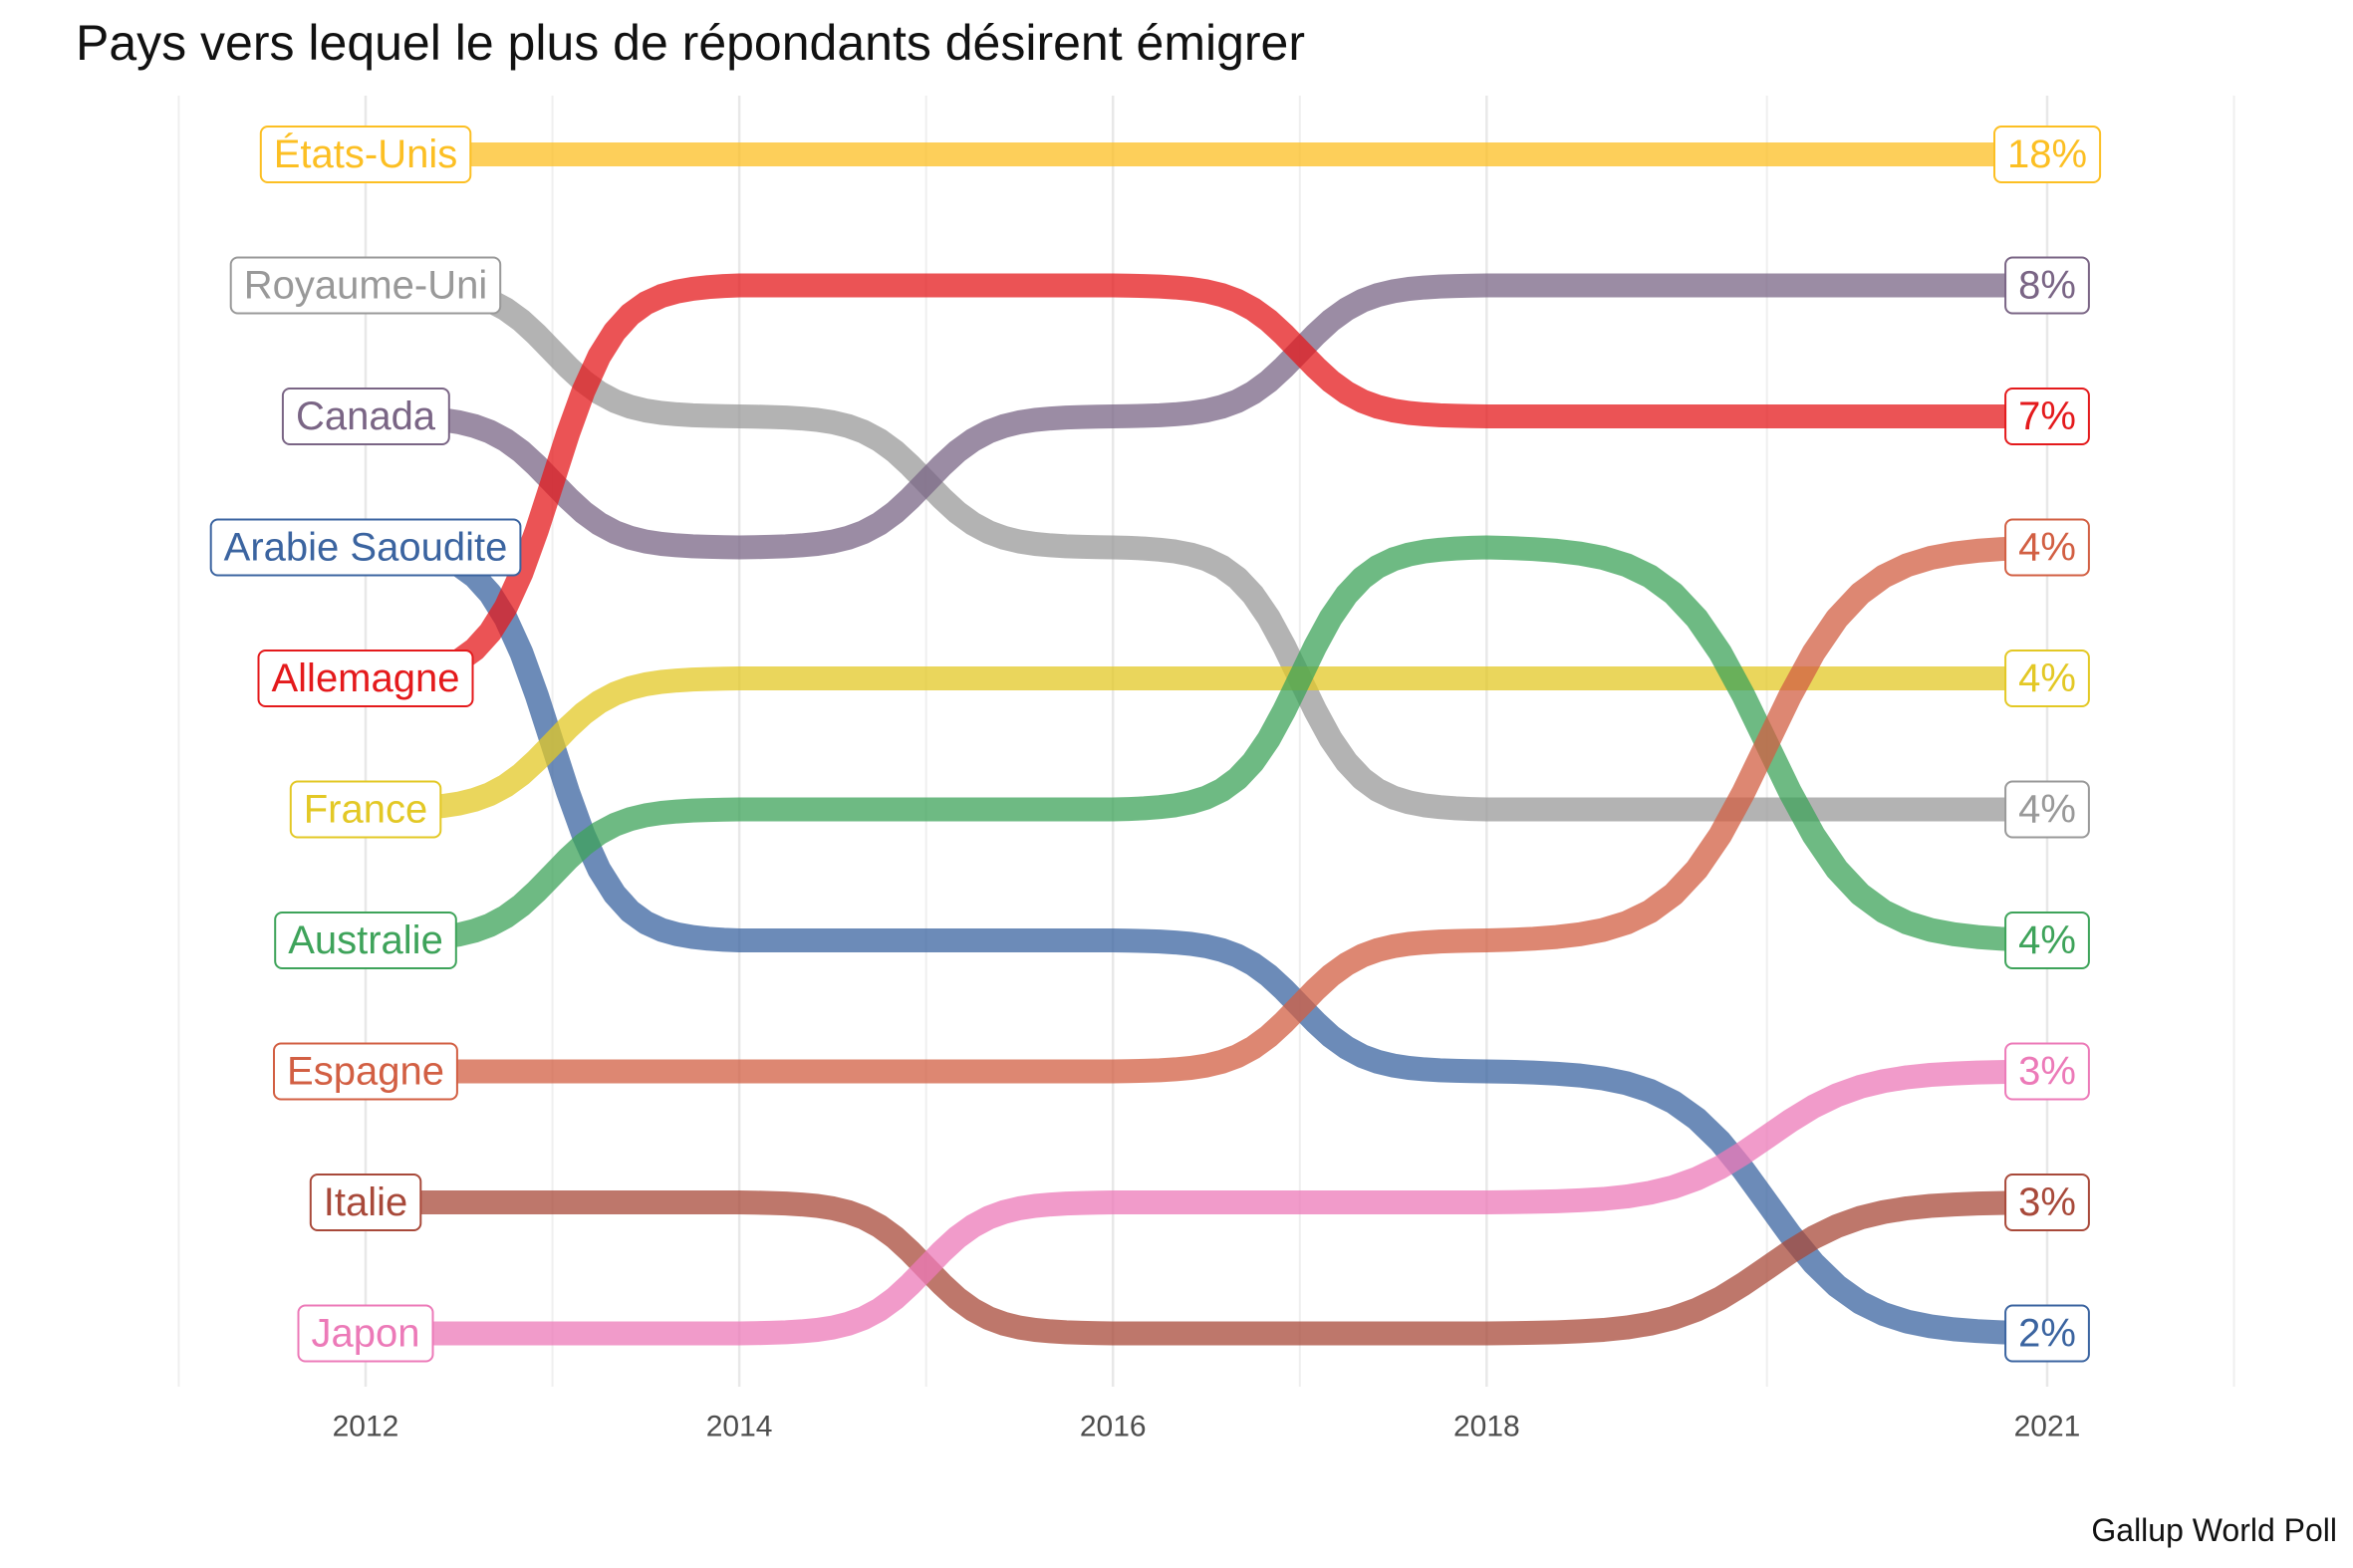 This screenshot has width=2353, height=1568. I want to click on end-label-australie: 4%, so click(2047, 940).